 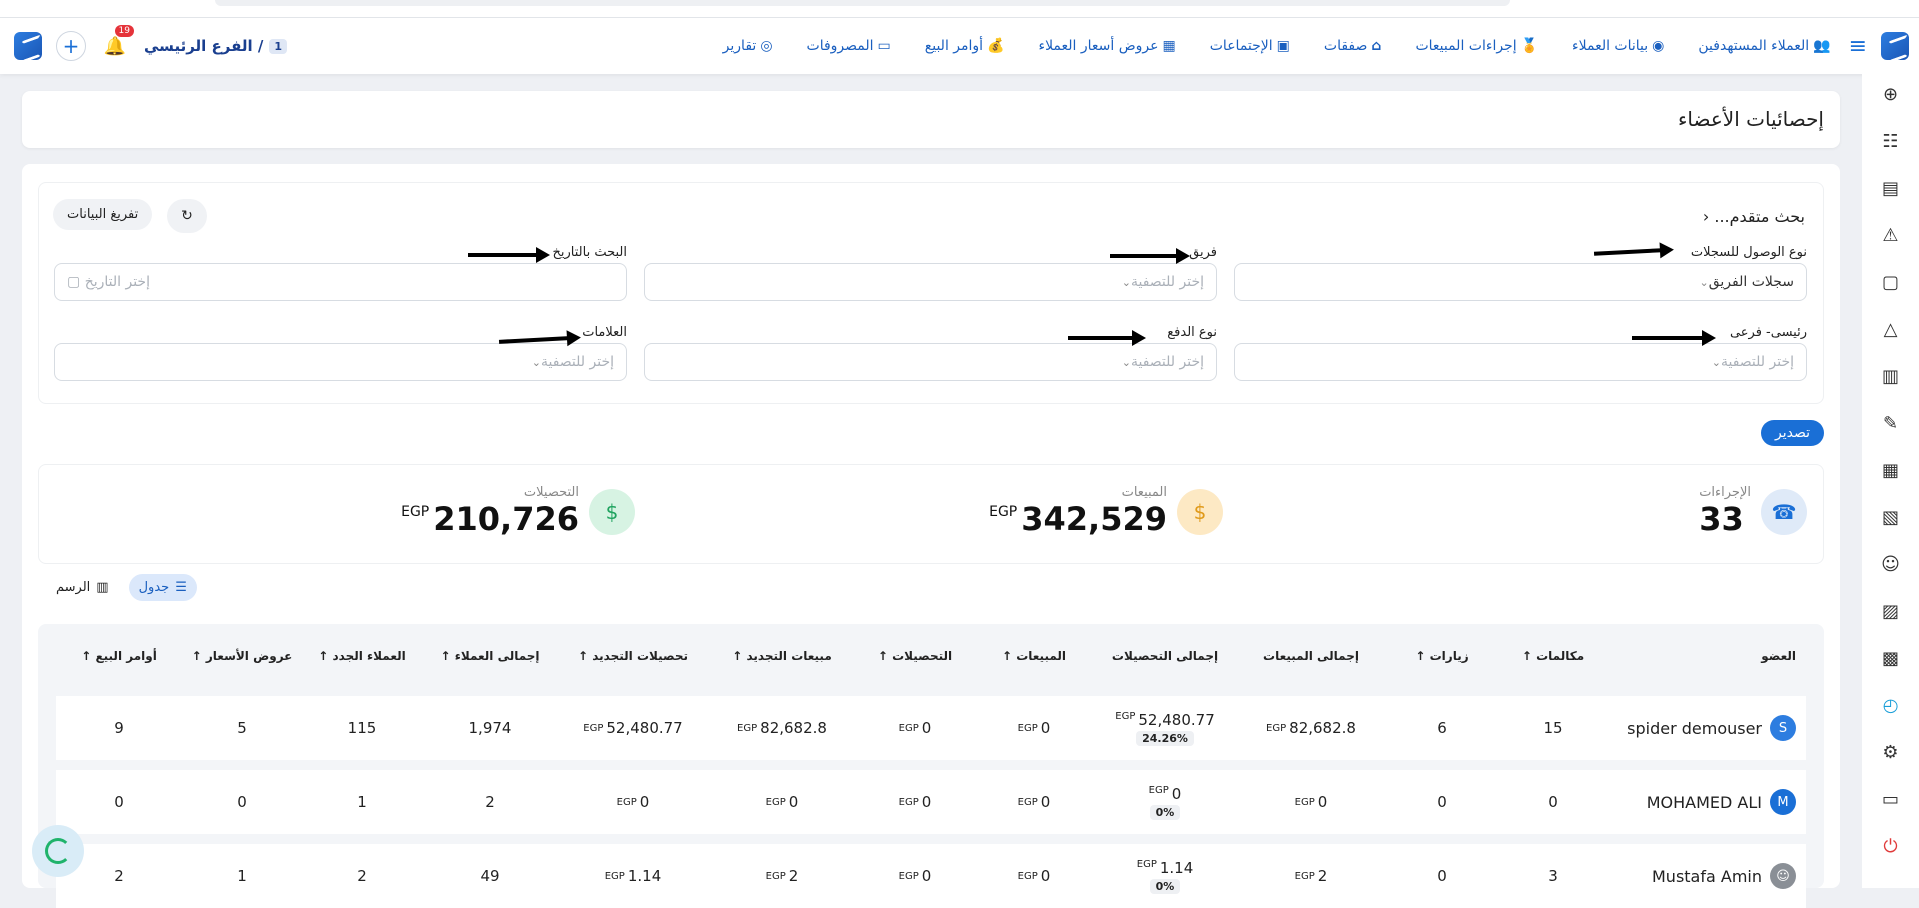 I want to click on users-icon: 👥, so click(x=1822, y=46).